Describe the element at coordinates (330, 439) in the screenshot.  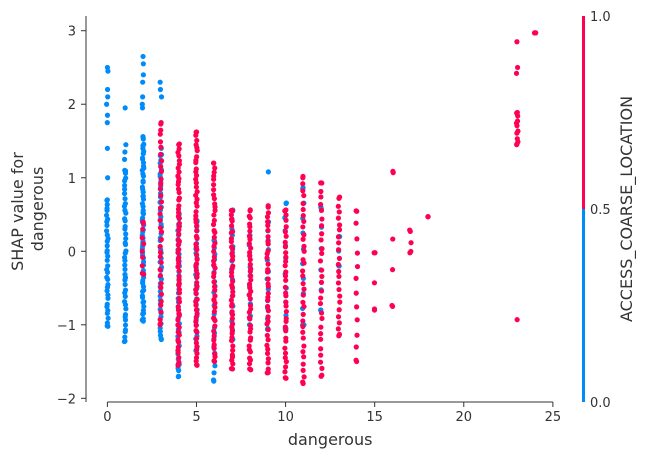
I see `x-axis-title: dangerous` at that location.